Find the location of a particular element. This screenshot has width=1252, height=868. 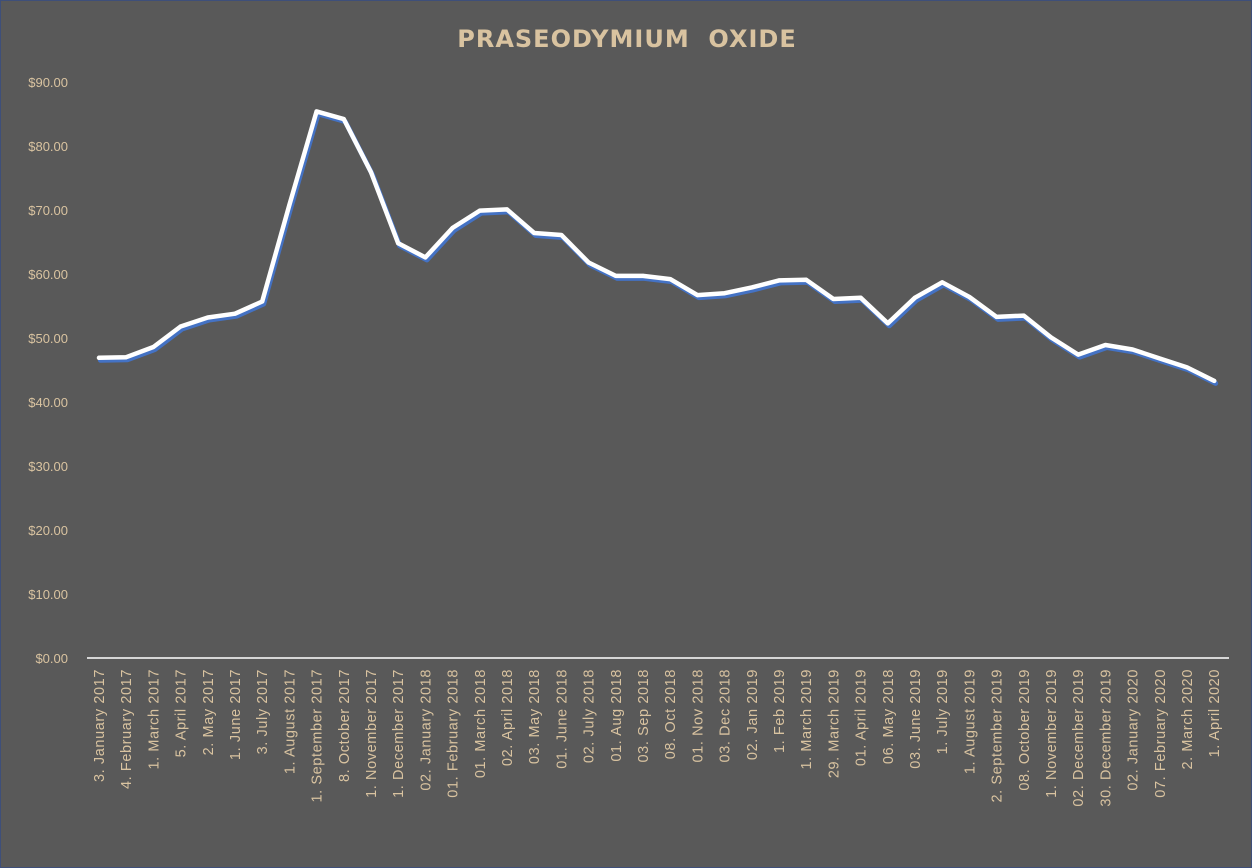

x-tick-label: 03. June 2019 is located at coordinates (916, 719).